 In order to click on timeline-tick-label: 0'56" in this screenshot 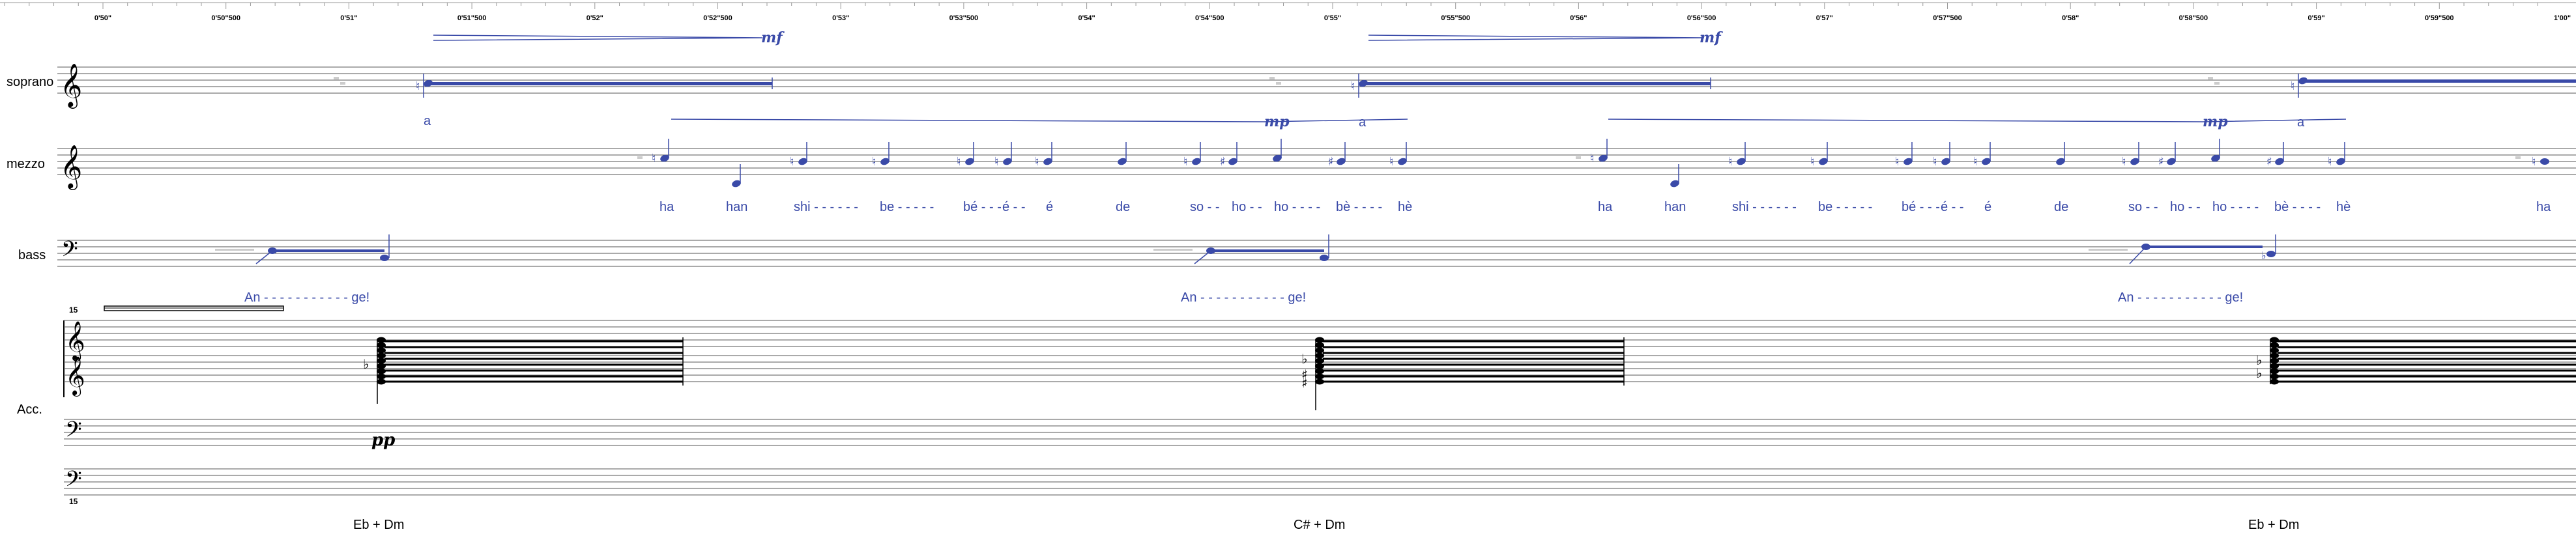, I will do `click(1578, 18)`.